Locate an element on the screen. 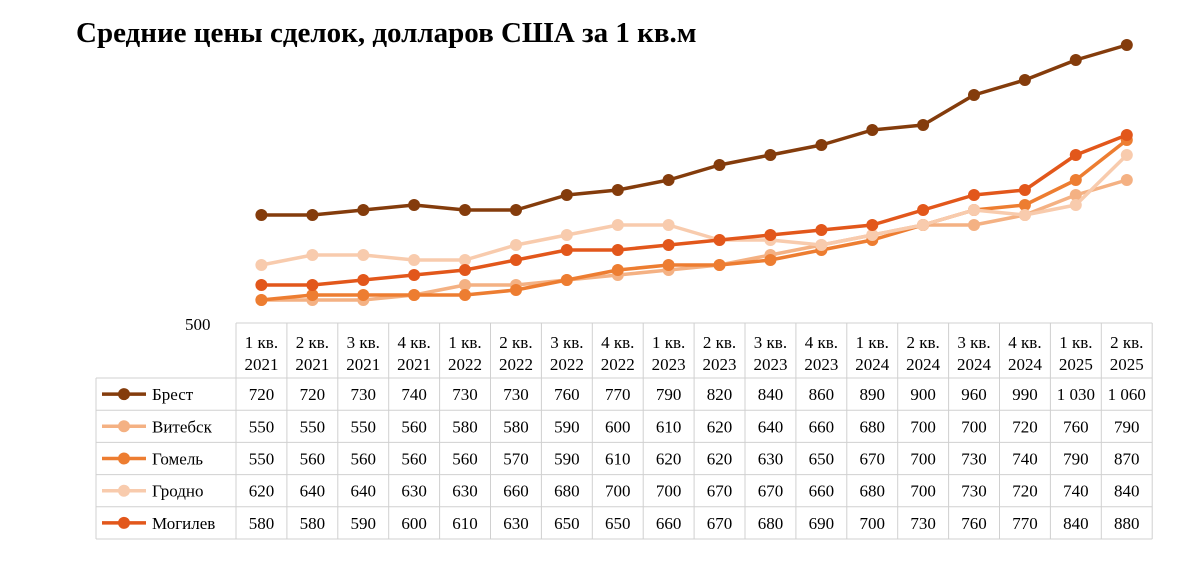 The image size is (1192, 583). table-value: 990 is located at coordinates (1025, 394).